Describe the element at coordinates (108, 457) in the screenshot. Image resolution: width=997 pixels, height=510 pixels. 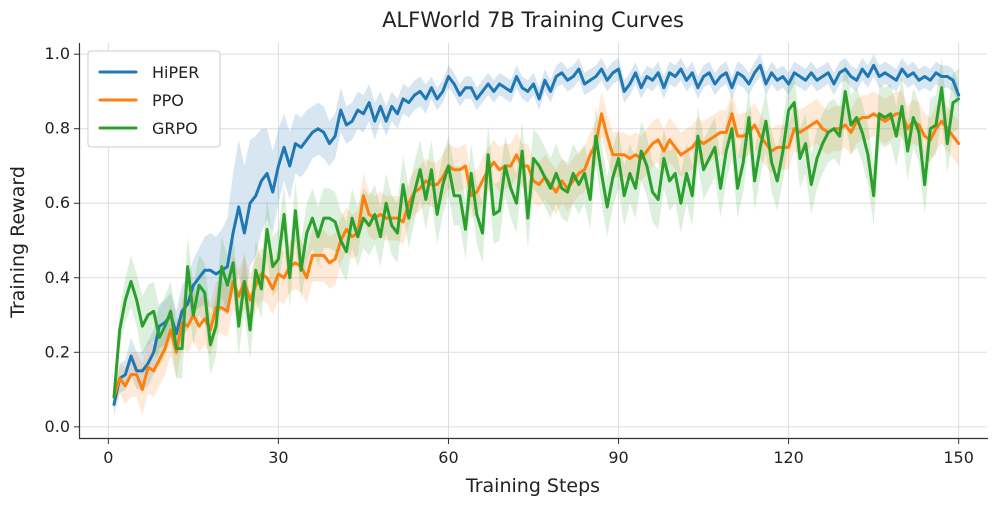
I see `x-tick-label: 0` at that location.